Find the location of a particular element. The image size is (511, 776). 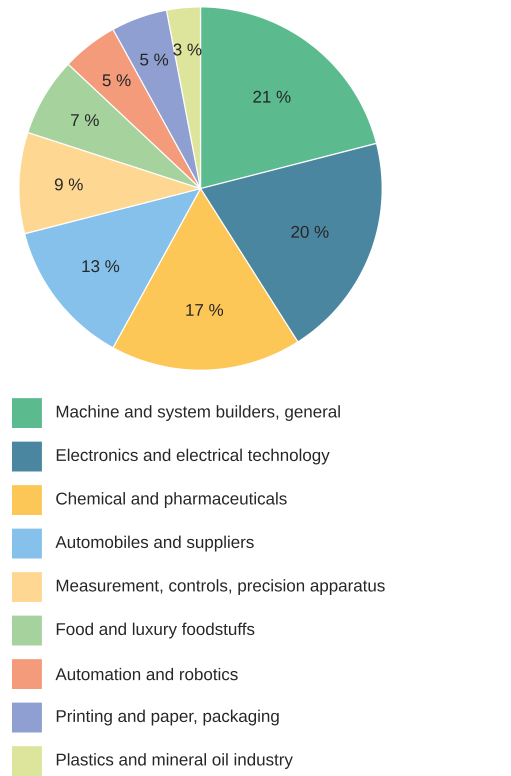

legend-label: Printing and paper, packaging is located at coordinates (167, 718).